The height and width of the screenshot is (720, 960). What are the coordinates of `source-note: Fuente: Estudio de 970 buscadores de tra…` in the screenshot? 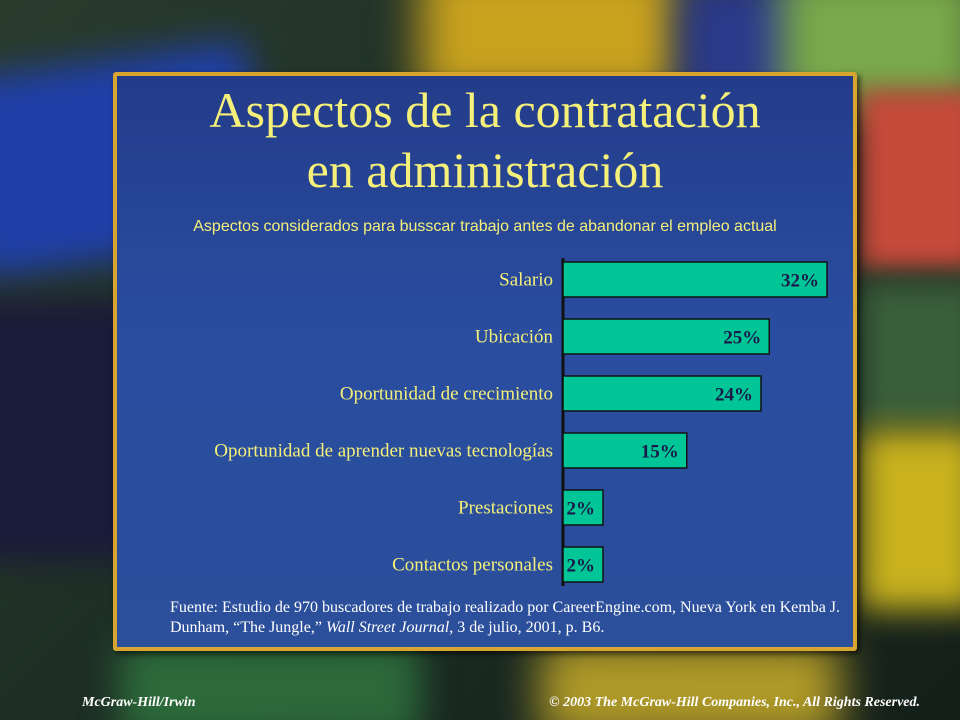 It's located at (510, 618).